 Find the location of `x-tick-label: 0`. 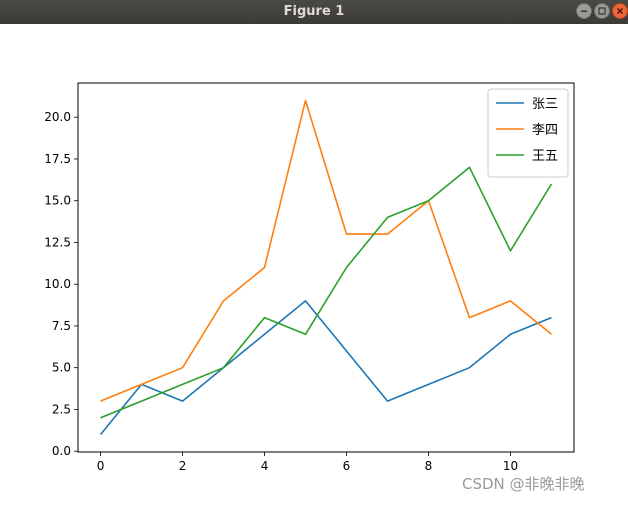

x-tick-label: 0 is located at coordinates (101, 466).